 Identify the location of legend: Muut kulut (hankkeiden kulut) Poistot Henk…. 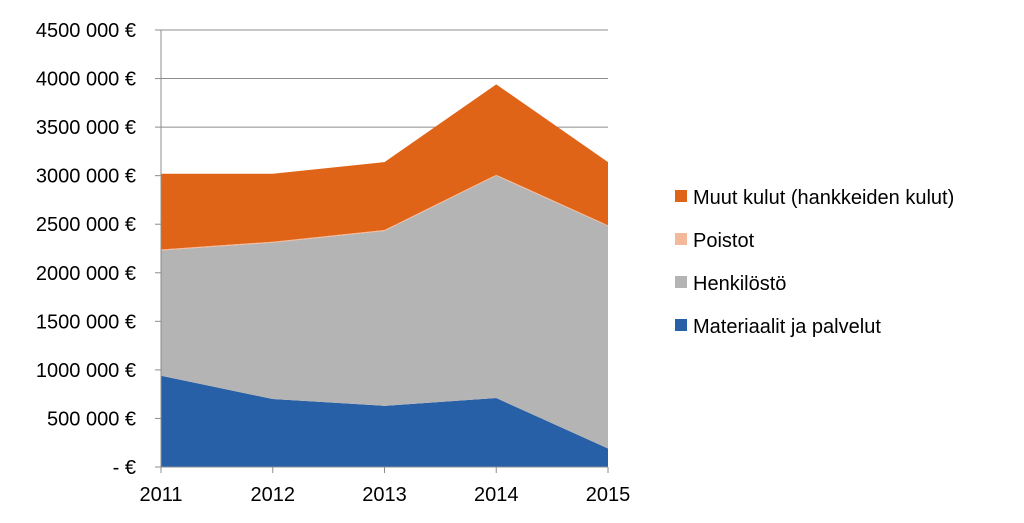
(814, 262).